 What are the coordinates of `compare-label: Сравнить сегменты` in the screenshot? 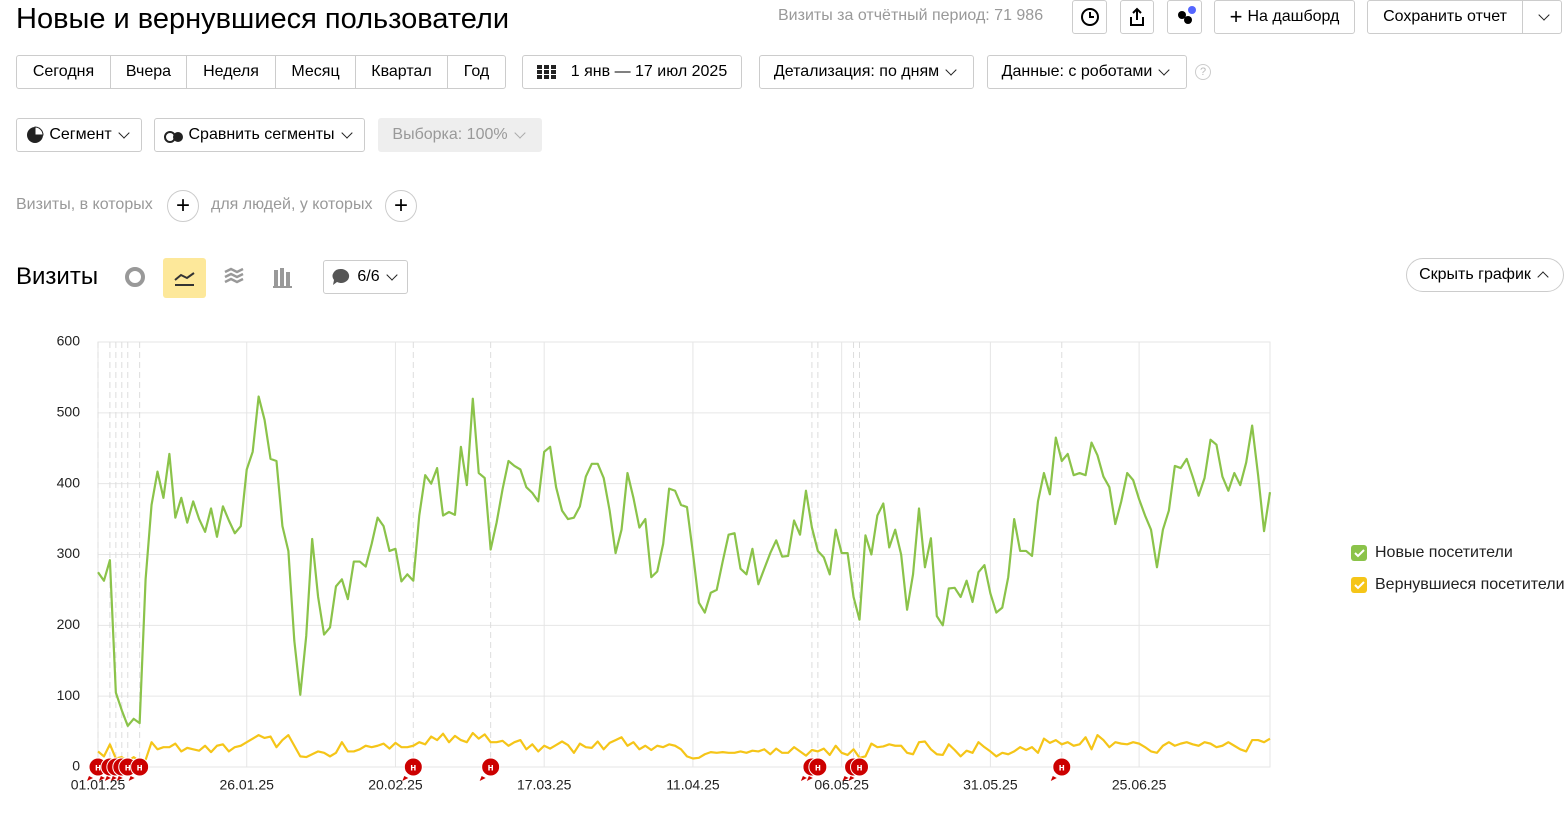 It's located at (261, 134).